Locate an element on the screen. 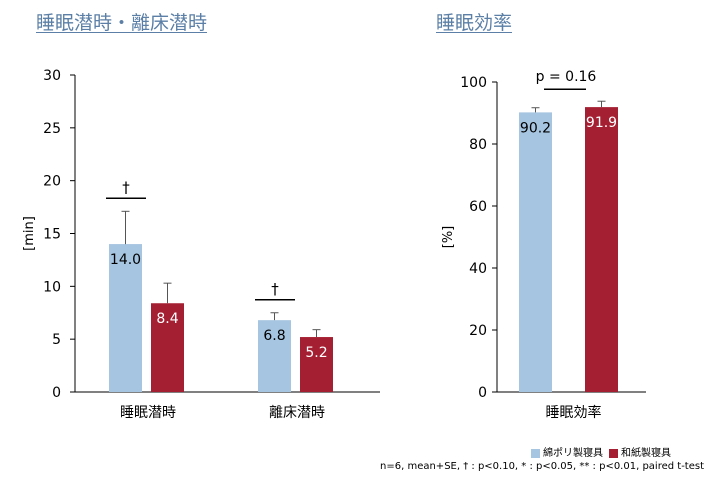 The image size is (716, 482). y-tick-label-latency: 10 is located at coordinates (52, 287).